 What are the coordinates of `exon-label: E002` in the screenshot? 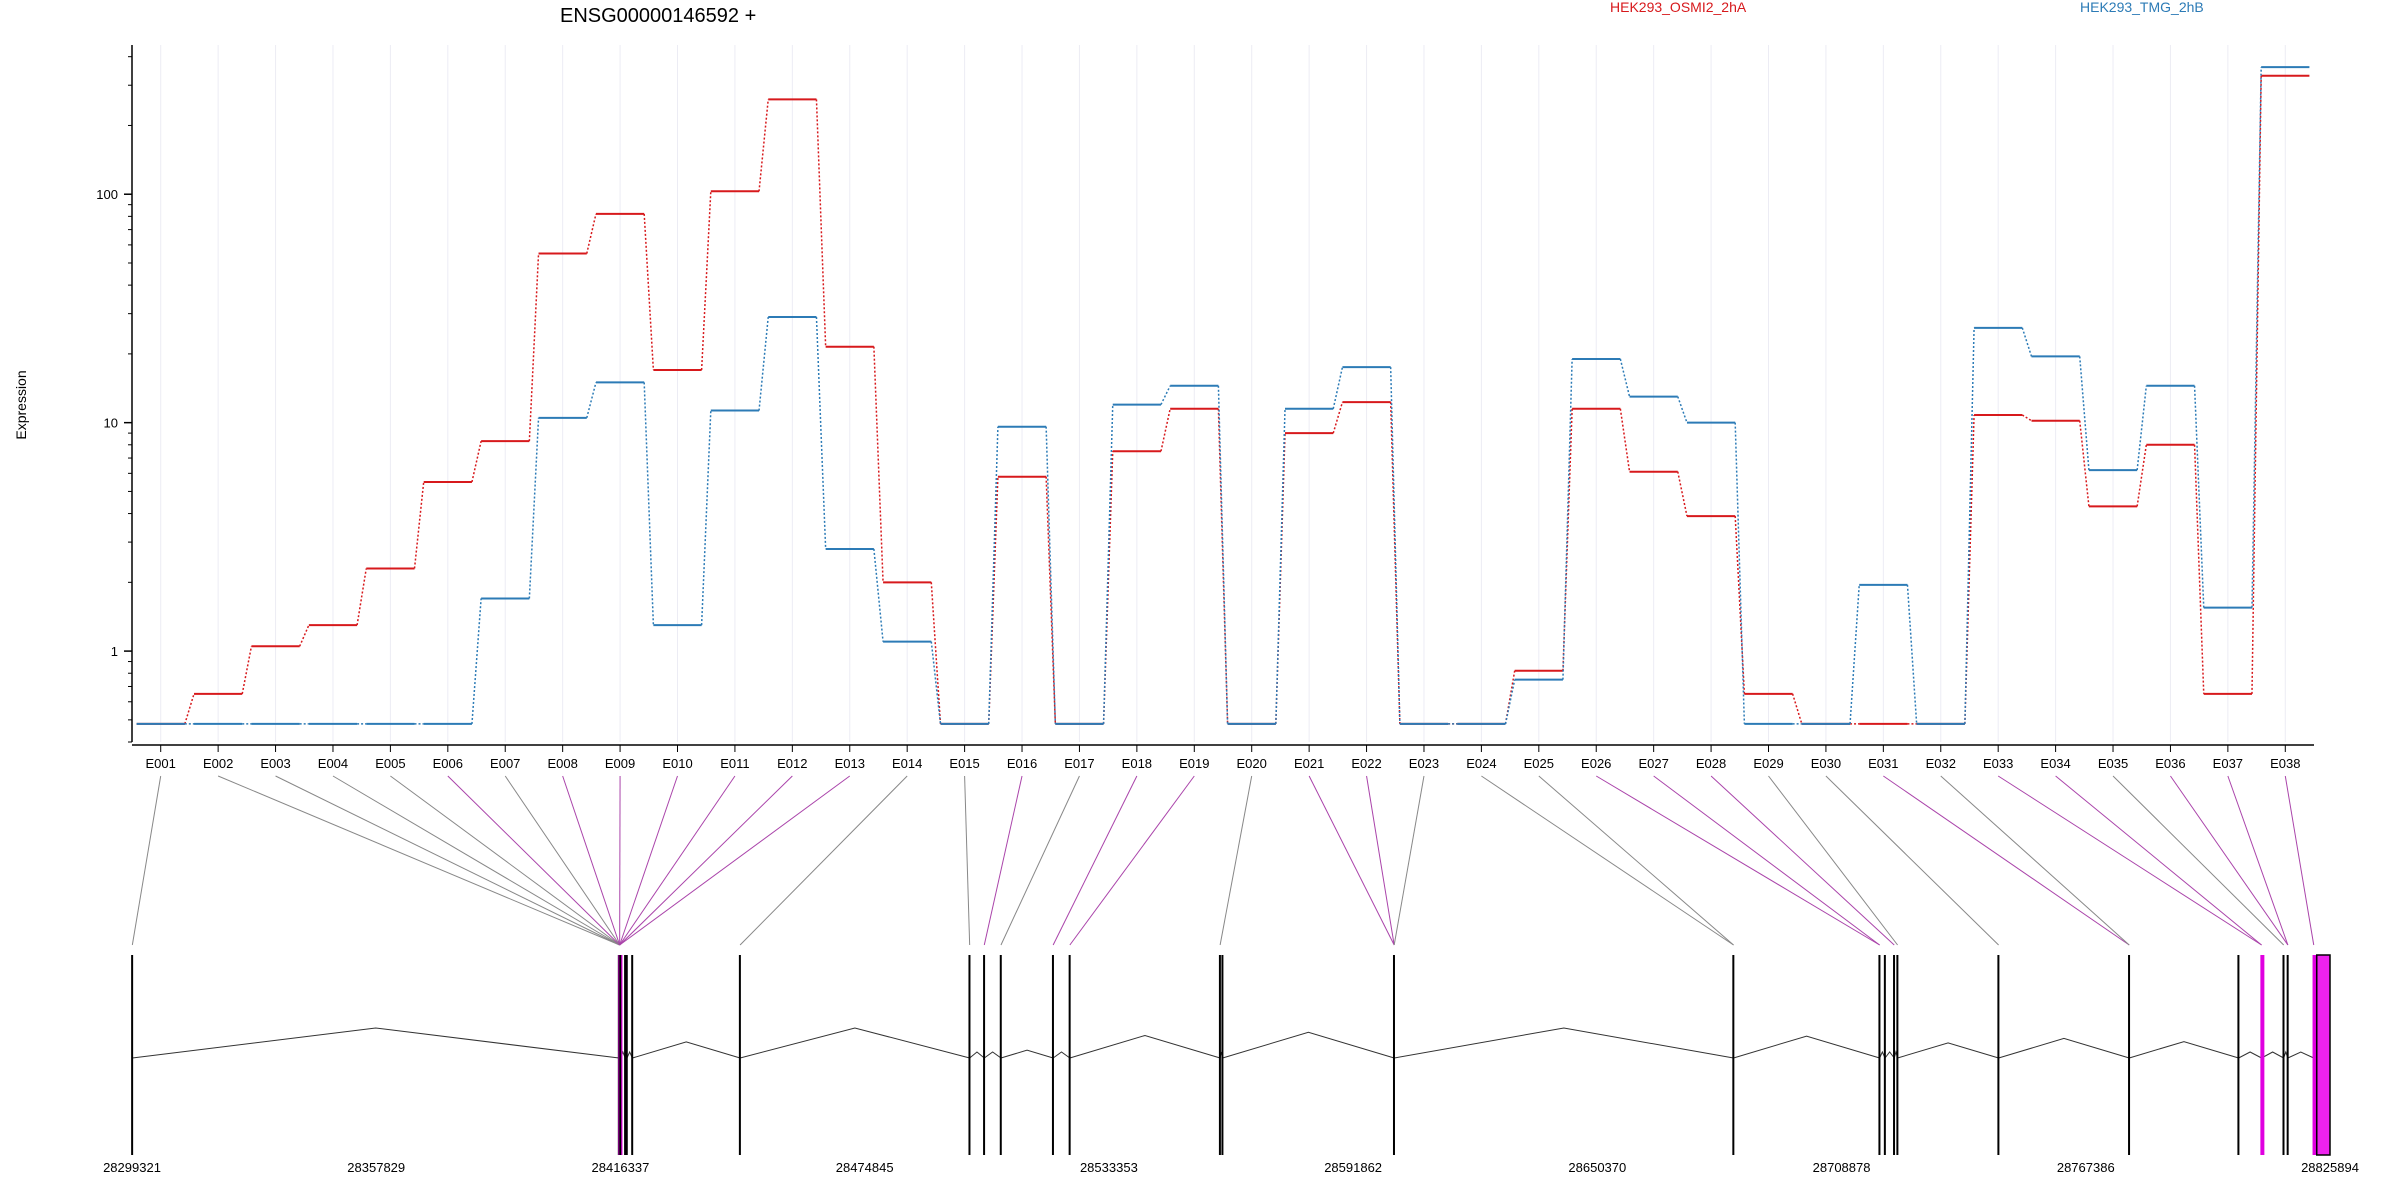 It's located at (218, 763).